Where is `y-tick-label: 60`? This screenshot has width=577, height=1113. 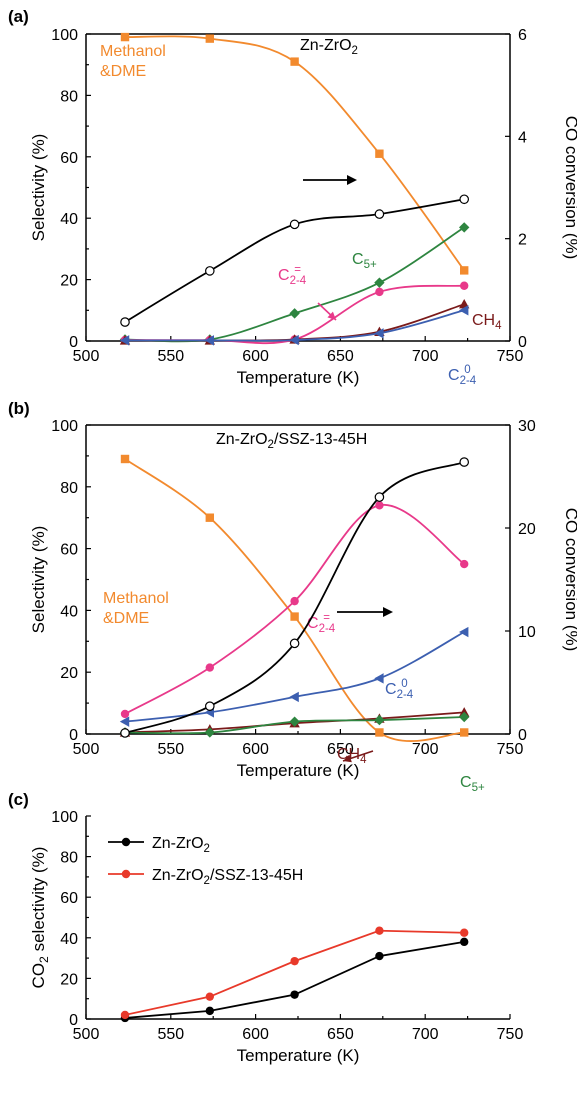
y-tick-label: 60 is located at coordinates (69, 898).